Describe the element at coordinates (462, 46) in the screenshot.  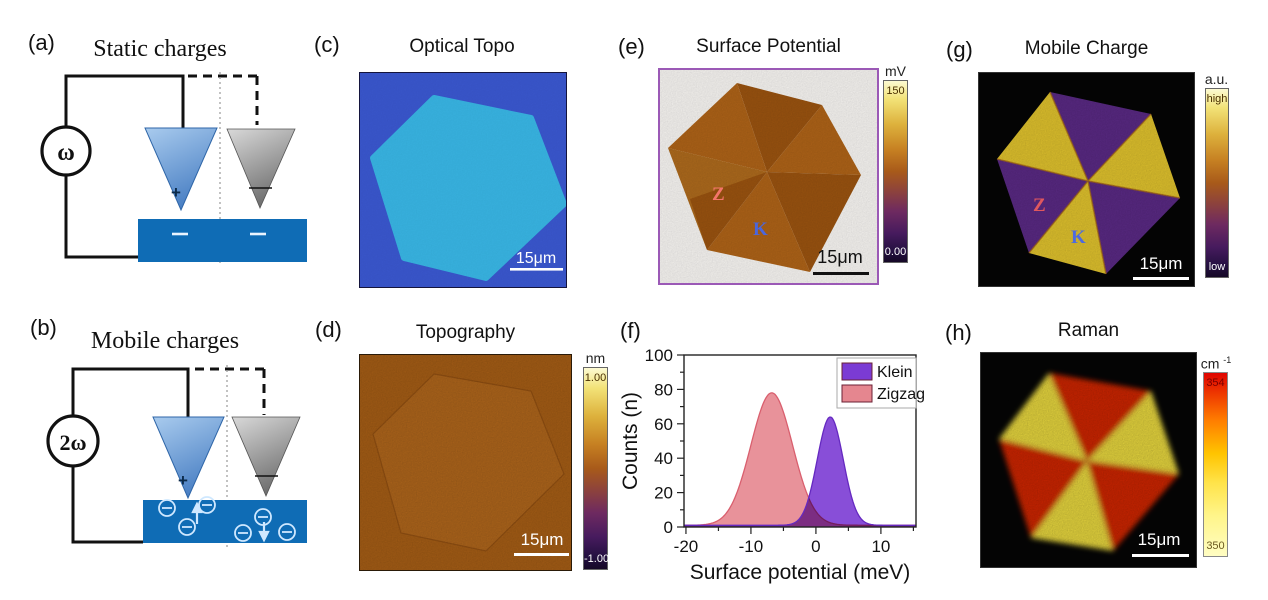
I see `title-optical-topo: Optical Topo` at that location.